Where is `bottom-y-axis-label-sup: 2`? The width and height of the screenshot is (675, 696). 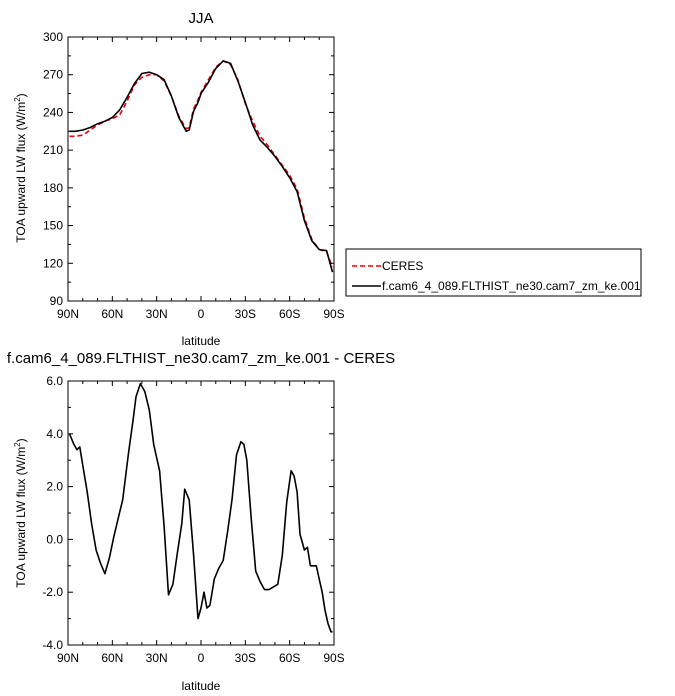 bottom-y-axis-label-sup: 2 is located at coordinates (17, 444).